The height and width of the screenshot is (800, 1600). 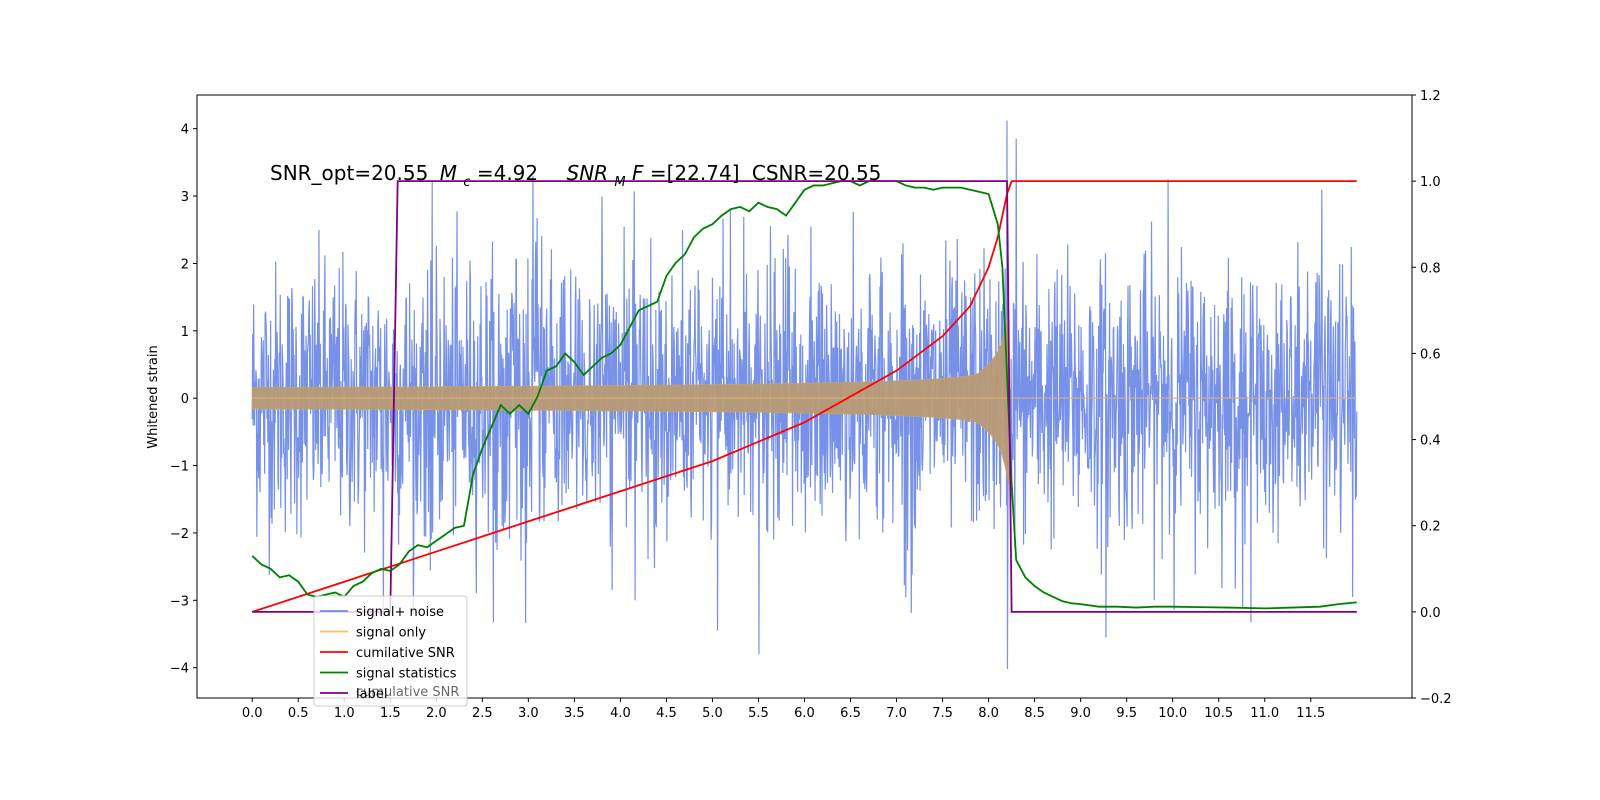 I want to click on legend-signal-noise-text: signal+ noise, so click(x=400, y=612).